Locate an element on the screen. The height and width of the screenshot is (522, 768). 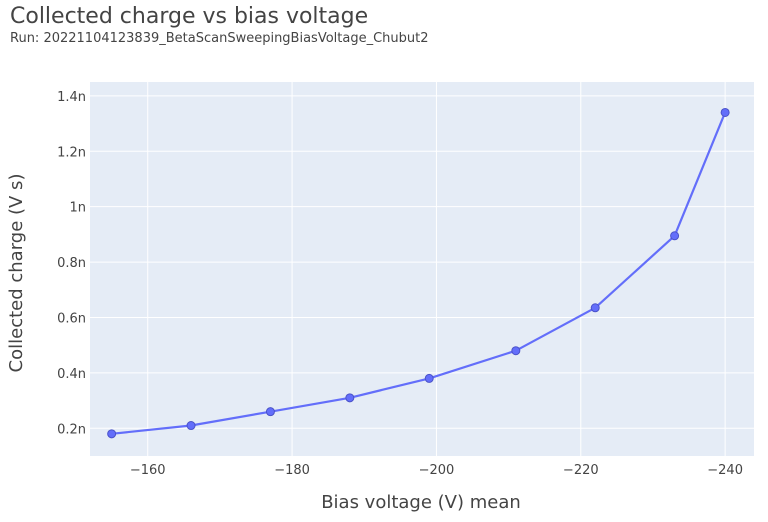
y-tick-label: 1.4n is located at coordinates (71, 97).